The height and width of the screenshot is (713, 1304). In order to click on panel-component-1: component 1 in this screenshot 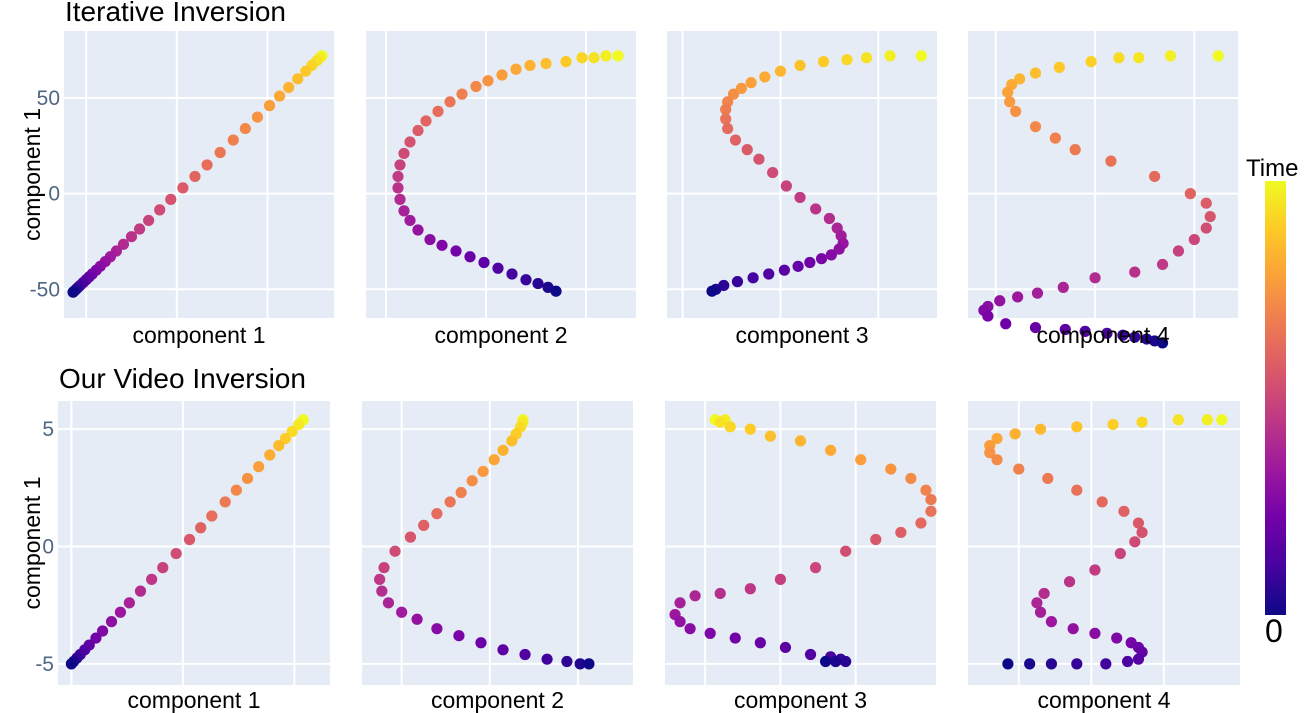, I will do `click(194, 557)`.